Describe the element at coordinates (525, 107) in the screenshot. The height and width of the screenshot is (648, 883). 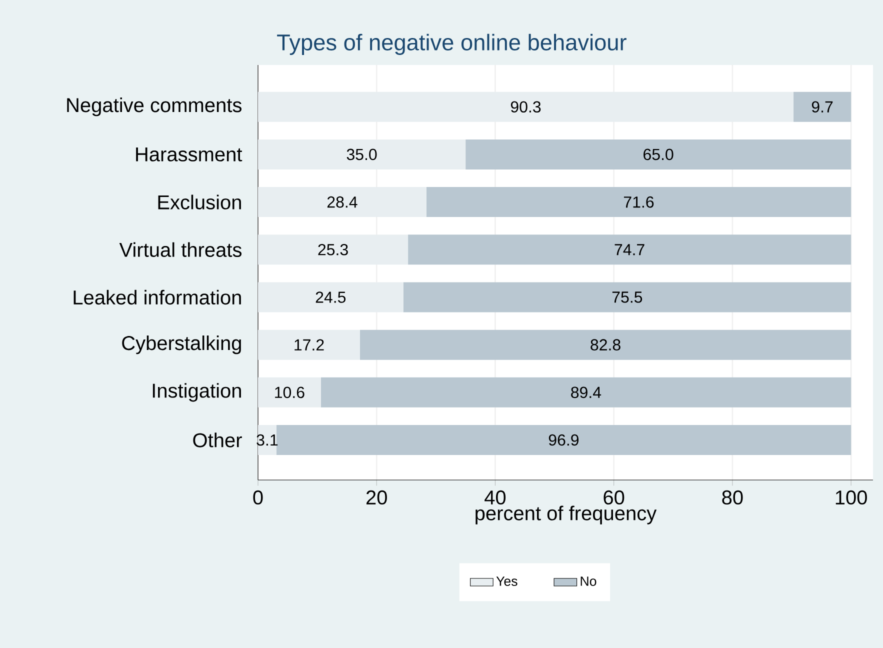
I see `data-label: 90.3` at that location.